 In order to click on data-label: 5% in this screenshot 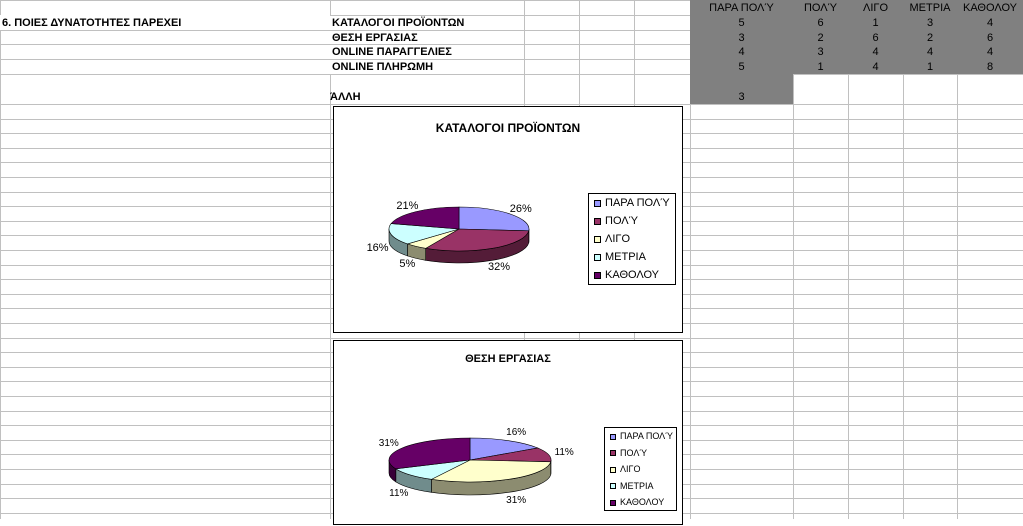, I will do `click(407, 264)`.